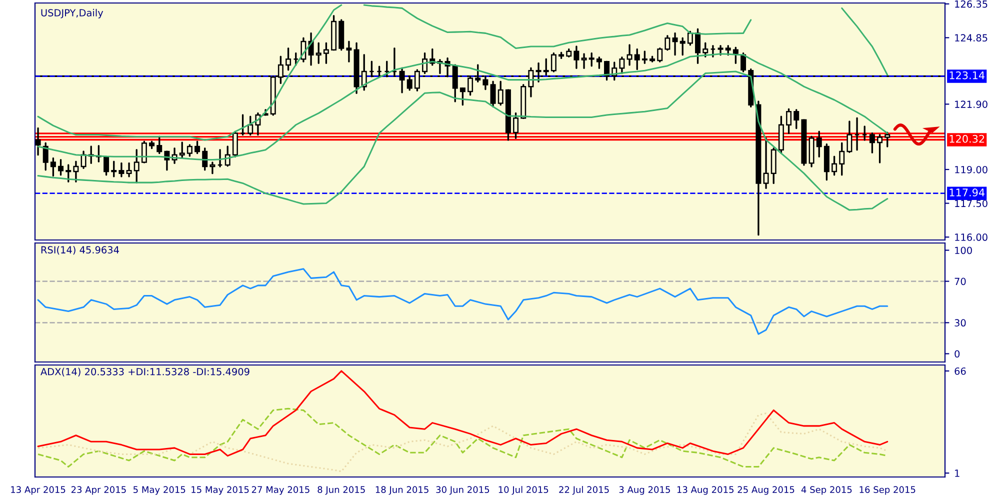 Image resolution: width=1000 pixels, height=500 pixels. What do you see at coordinates (160, 490) in the screenshot?
I see `x-tick-label: 5 May 2015` at bounding box center [160, 490].